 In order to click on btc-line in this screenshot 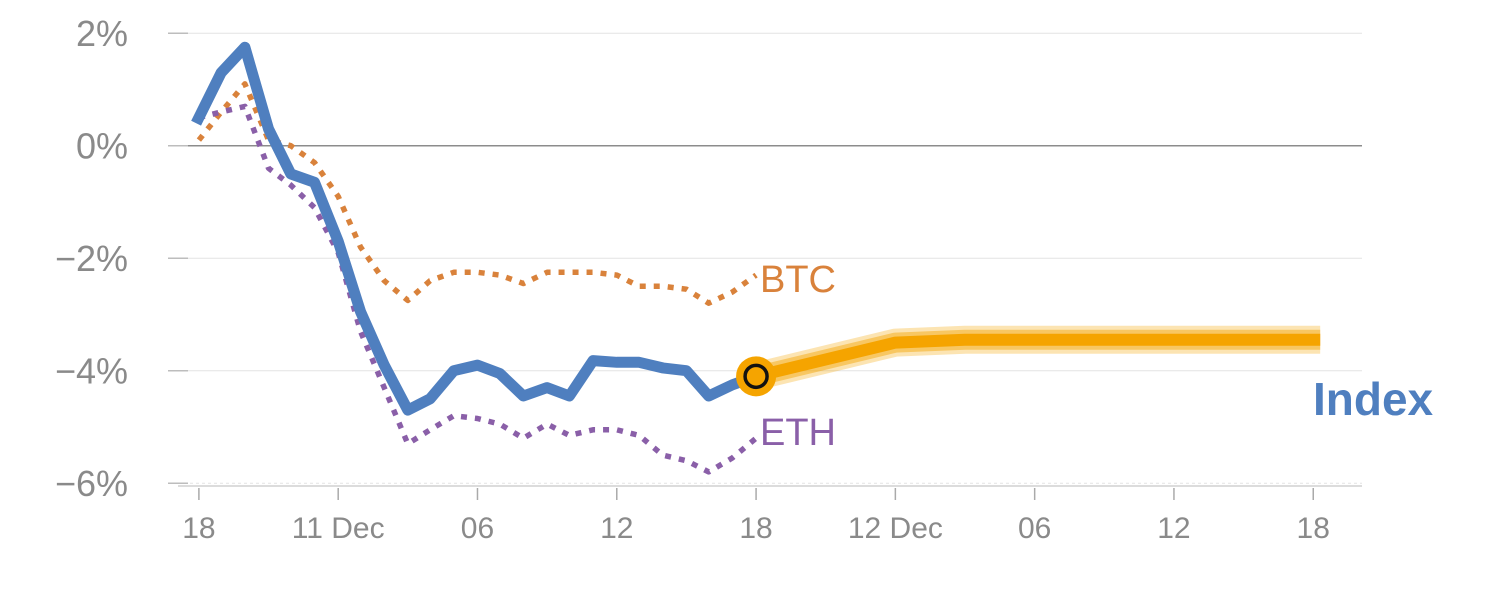, I will do `click(477, 193)`.